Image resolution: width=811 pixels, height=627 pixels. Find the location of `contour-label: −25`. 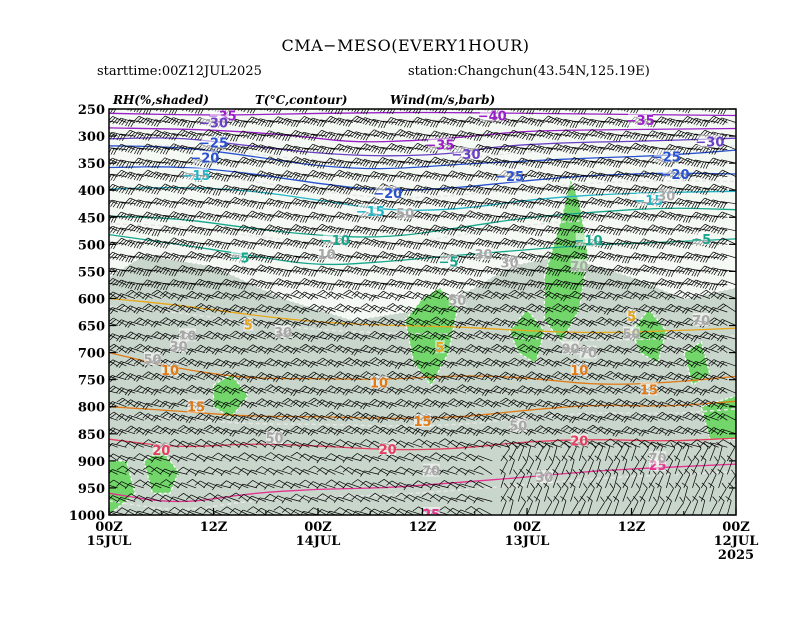

contour-label: −25 is located at coordinates (666, 158).